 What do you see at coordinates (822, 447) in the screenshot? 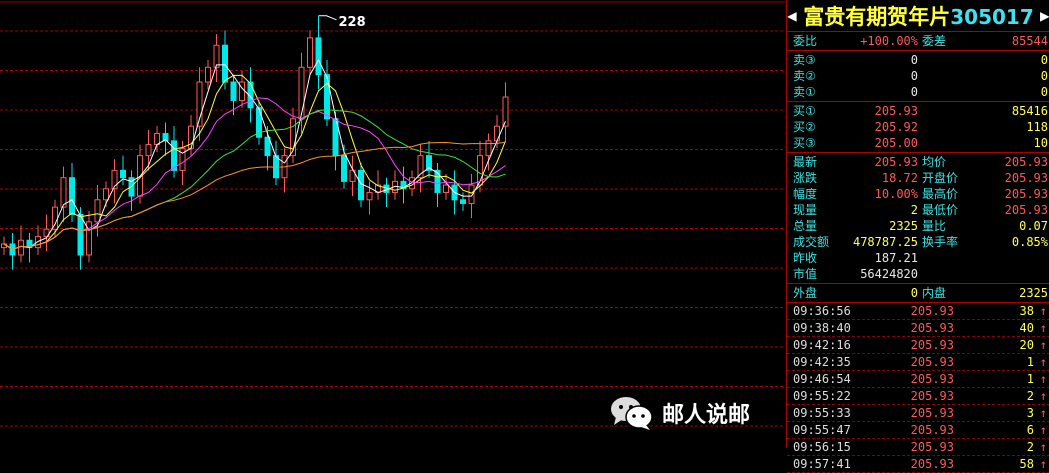
I see `tick-time: 09:56:15` at bounding box center [822, 447].